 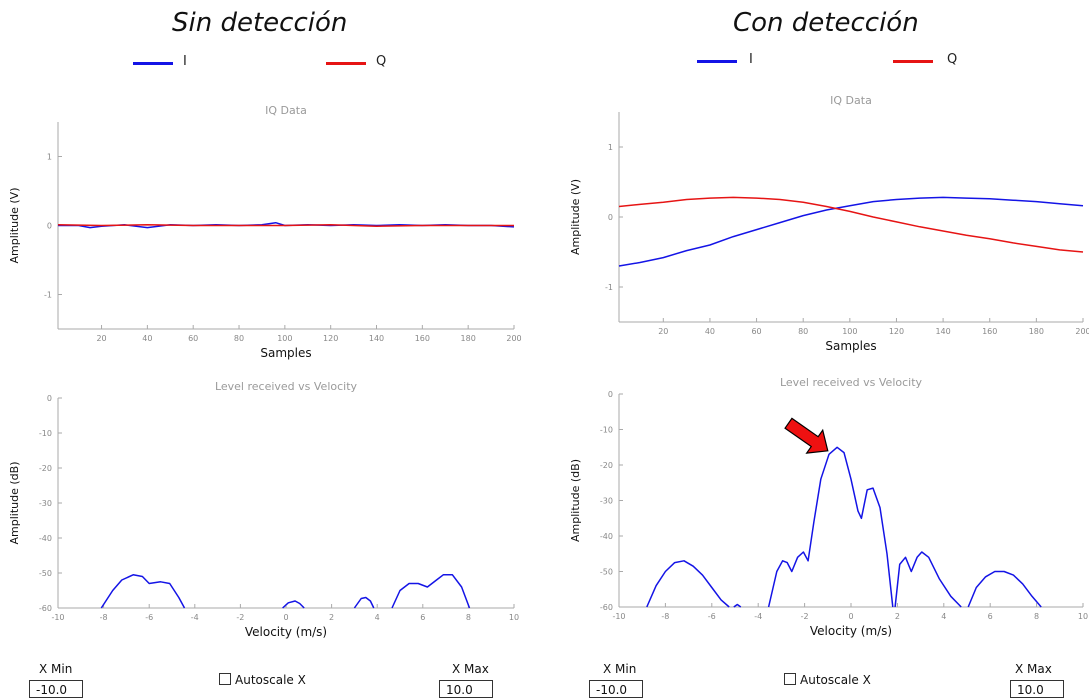 I want to click on x-tick-label: 60, so click(x=756, y=331).